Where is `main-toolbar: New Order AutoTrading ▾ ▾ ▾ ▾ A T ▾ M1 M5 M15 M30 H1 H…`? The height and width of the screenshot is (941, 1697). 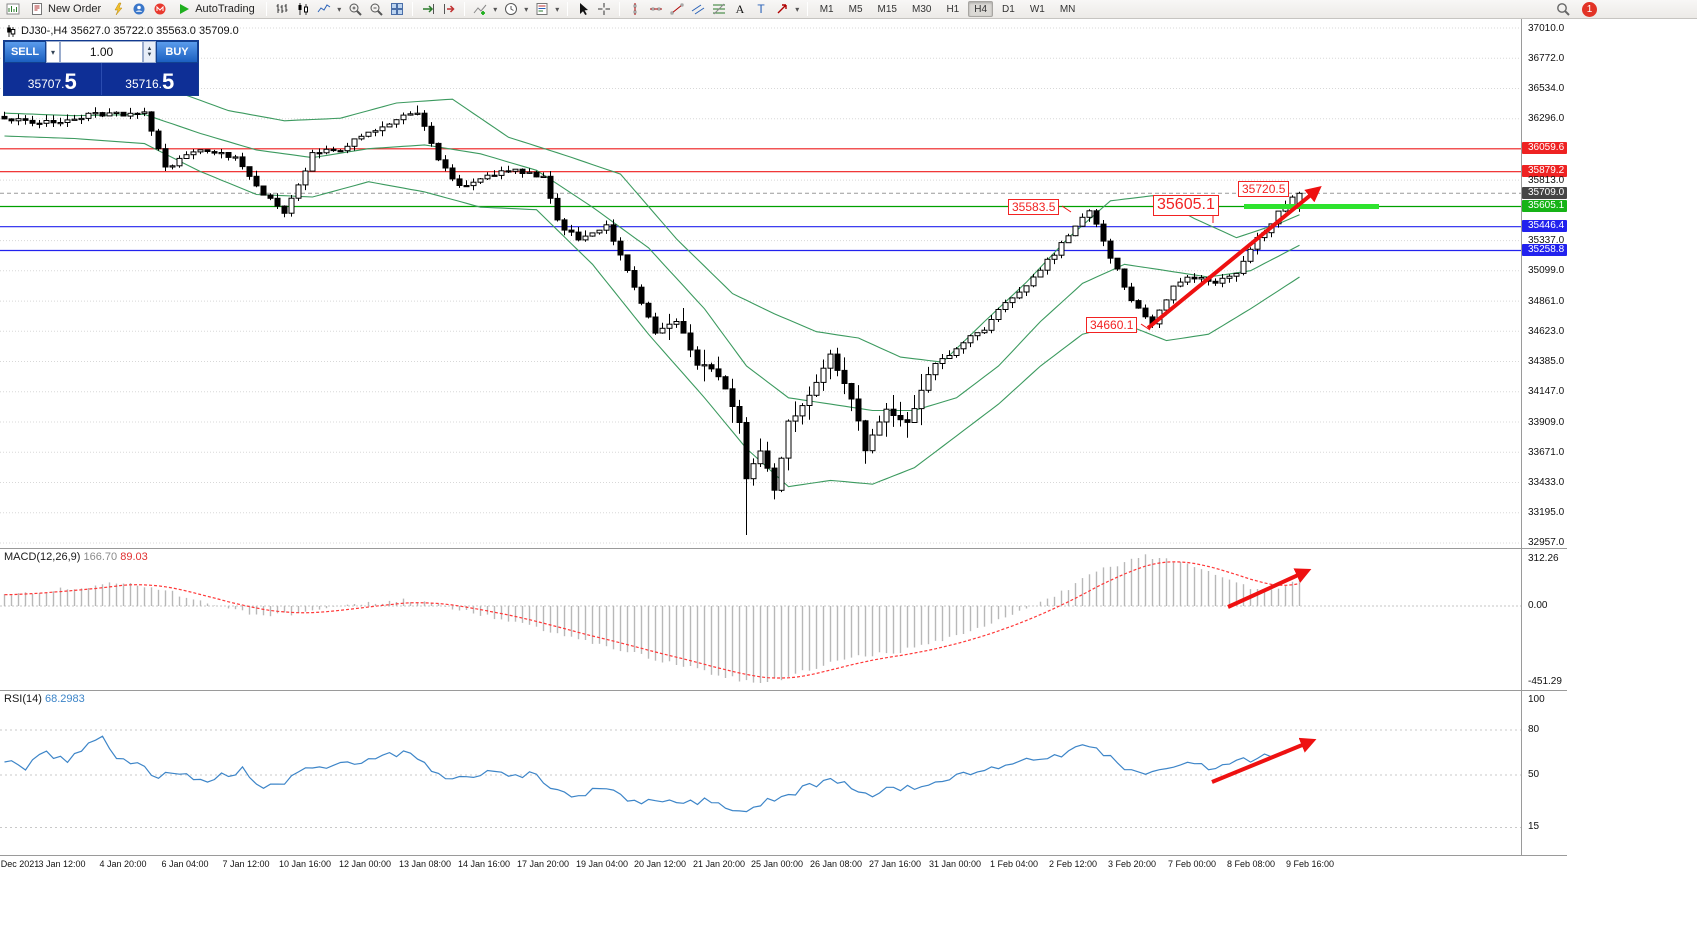 main-toolbar: New Order AutoTrading ▾ ▾ ▾ ▾ A T ▾ M1 M5 M15 M30 H1 H… is located at coordinates (848, 9).